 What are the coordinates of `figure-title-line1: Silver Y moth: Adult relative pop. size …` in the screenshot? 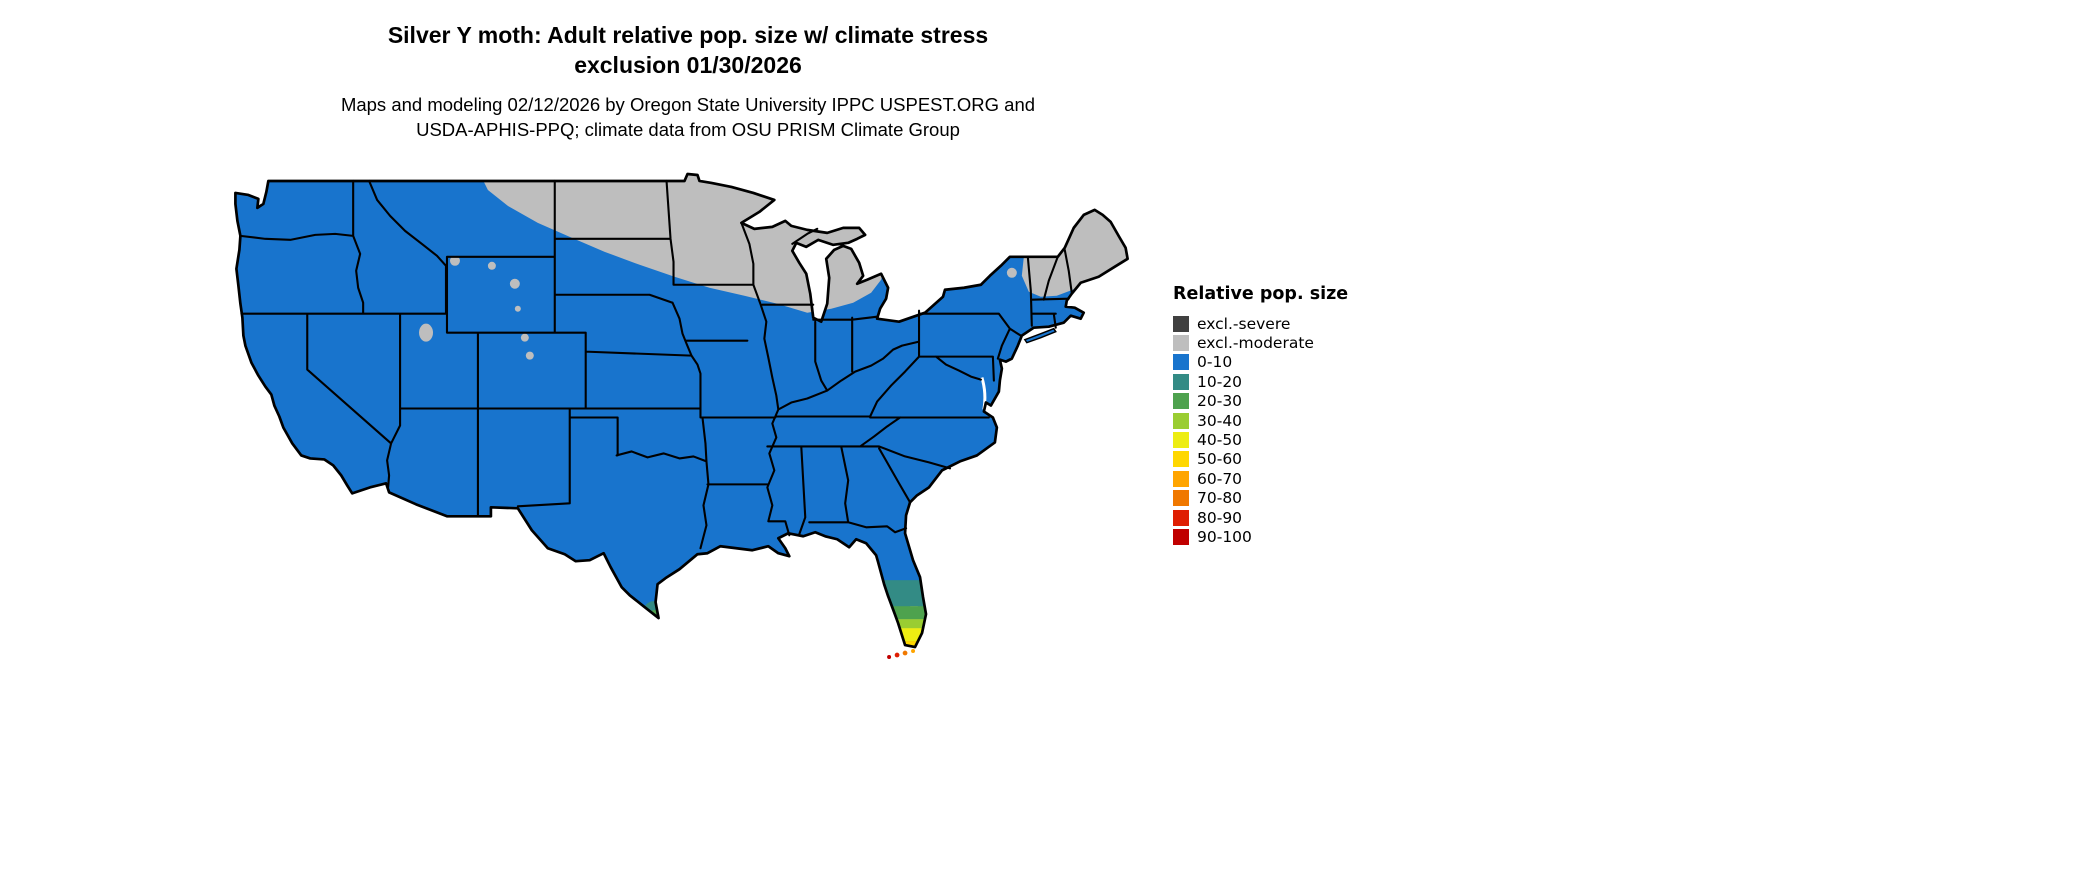 It's located at (688, 35).